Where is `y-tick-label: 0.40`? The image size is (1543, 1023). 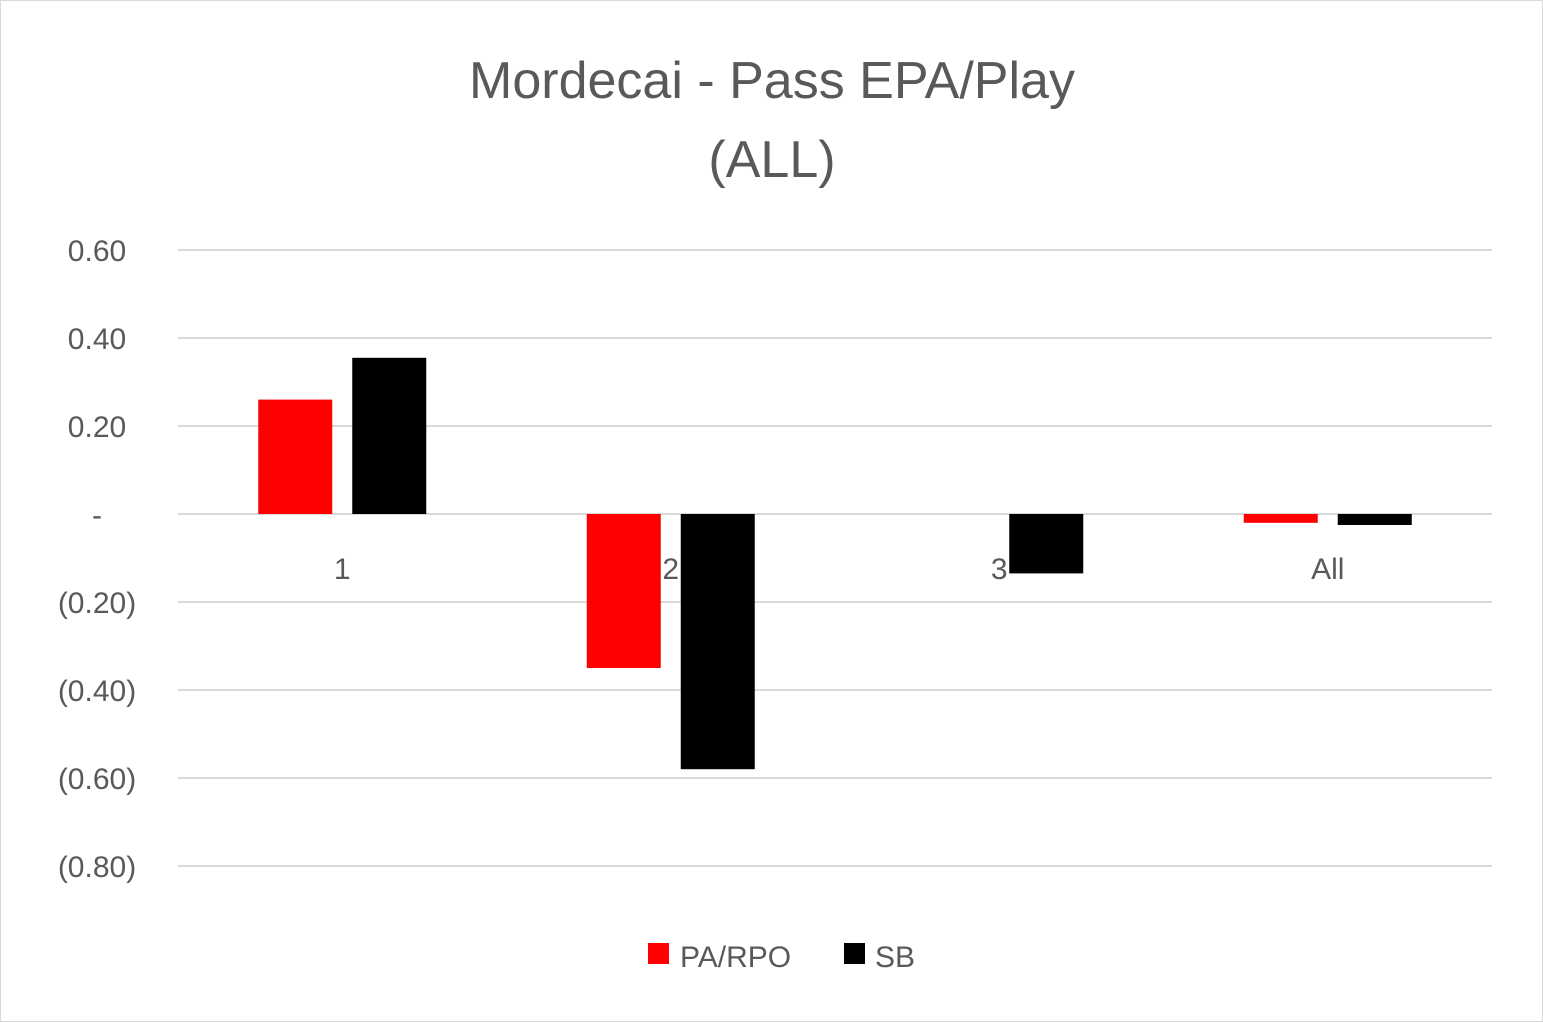
y-tick-label: 0.40 is located at coordinates (97, 339).